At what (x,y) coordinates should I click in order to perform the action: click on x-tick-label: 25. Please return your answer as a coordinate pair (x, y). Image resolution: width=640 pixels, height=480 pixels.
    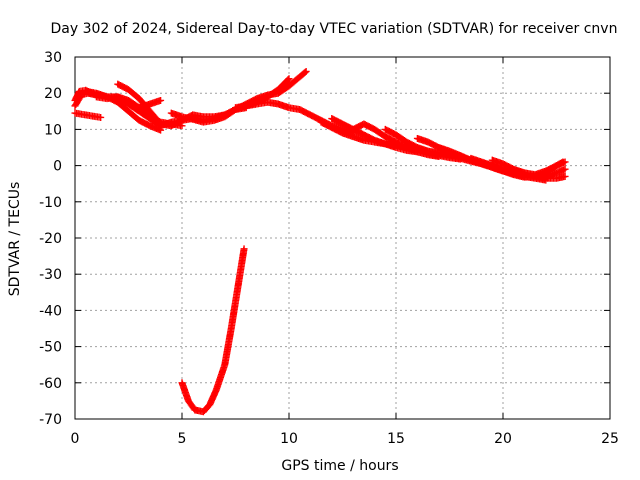
    Looking at the image, I should click on (610, 439).